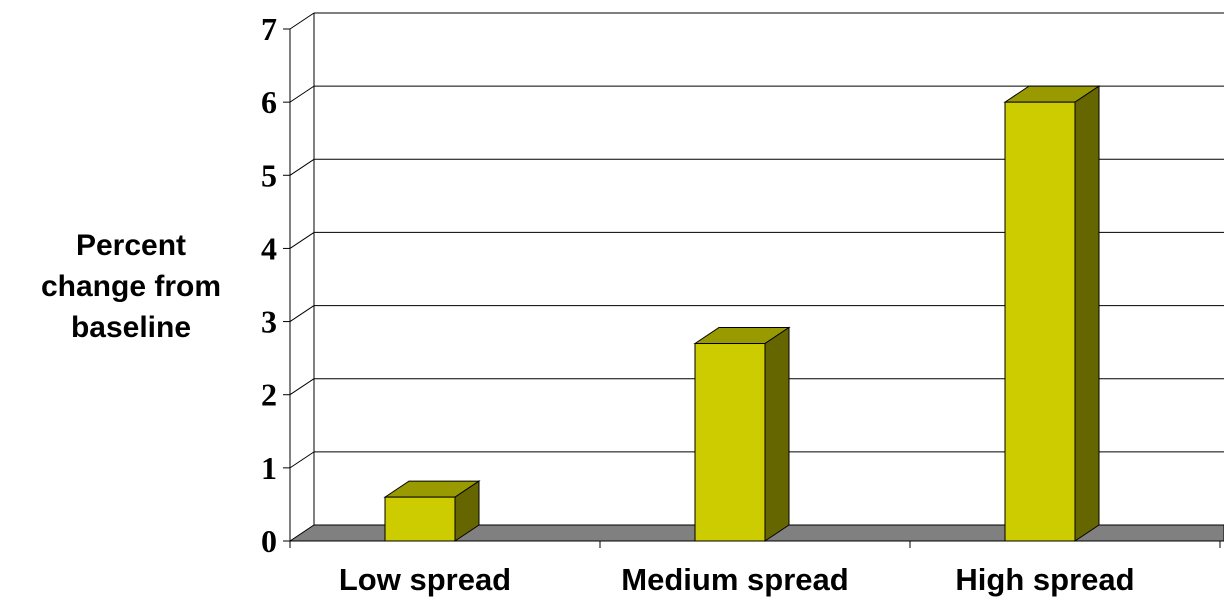  Describe the element at coordinates (269, 541) in the screenshot. I see `y-tick-label: 0` at that location.